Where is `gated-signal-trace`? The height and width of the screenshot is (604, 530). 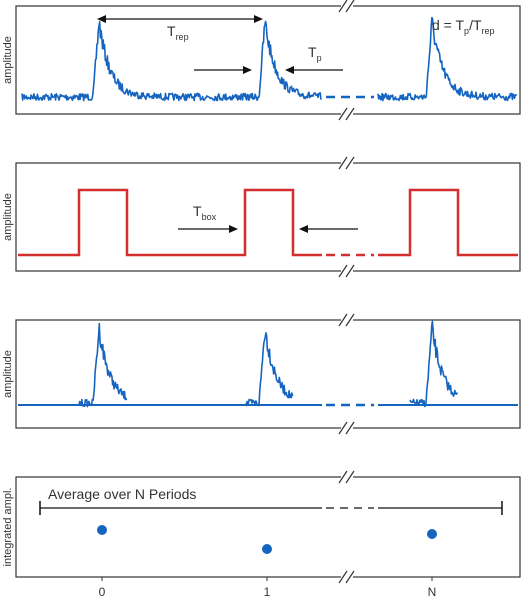
gated-signal-trace is located at coordinates (268, 364).